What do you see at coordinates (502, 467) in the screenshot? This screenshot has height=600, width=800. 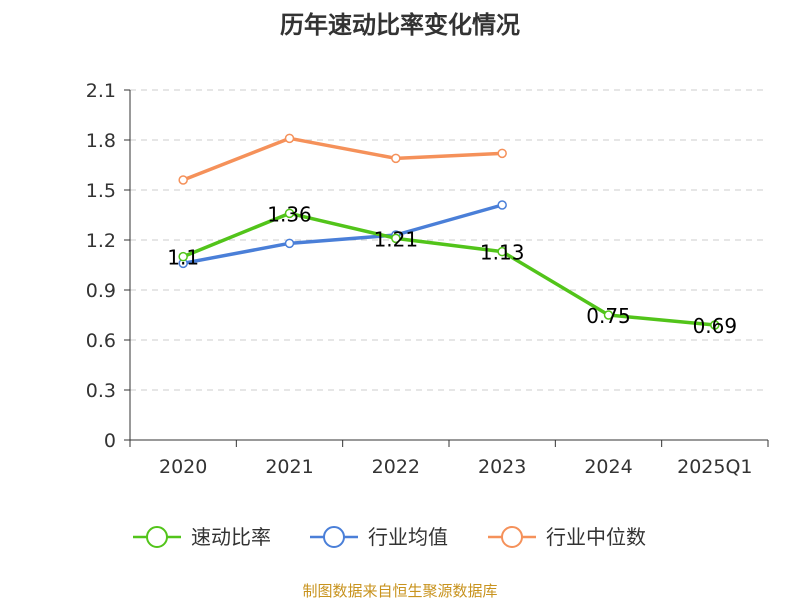 I see `x-tick-label: 2023` at bounding box center [502, 467].